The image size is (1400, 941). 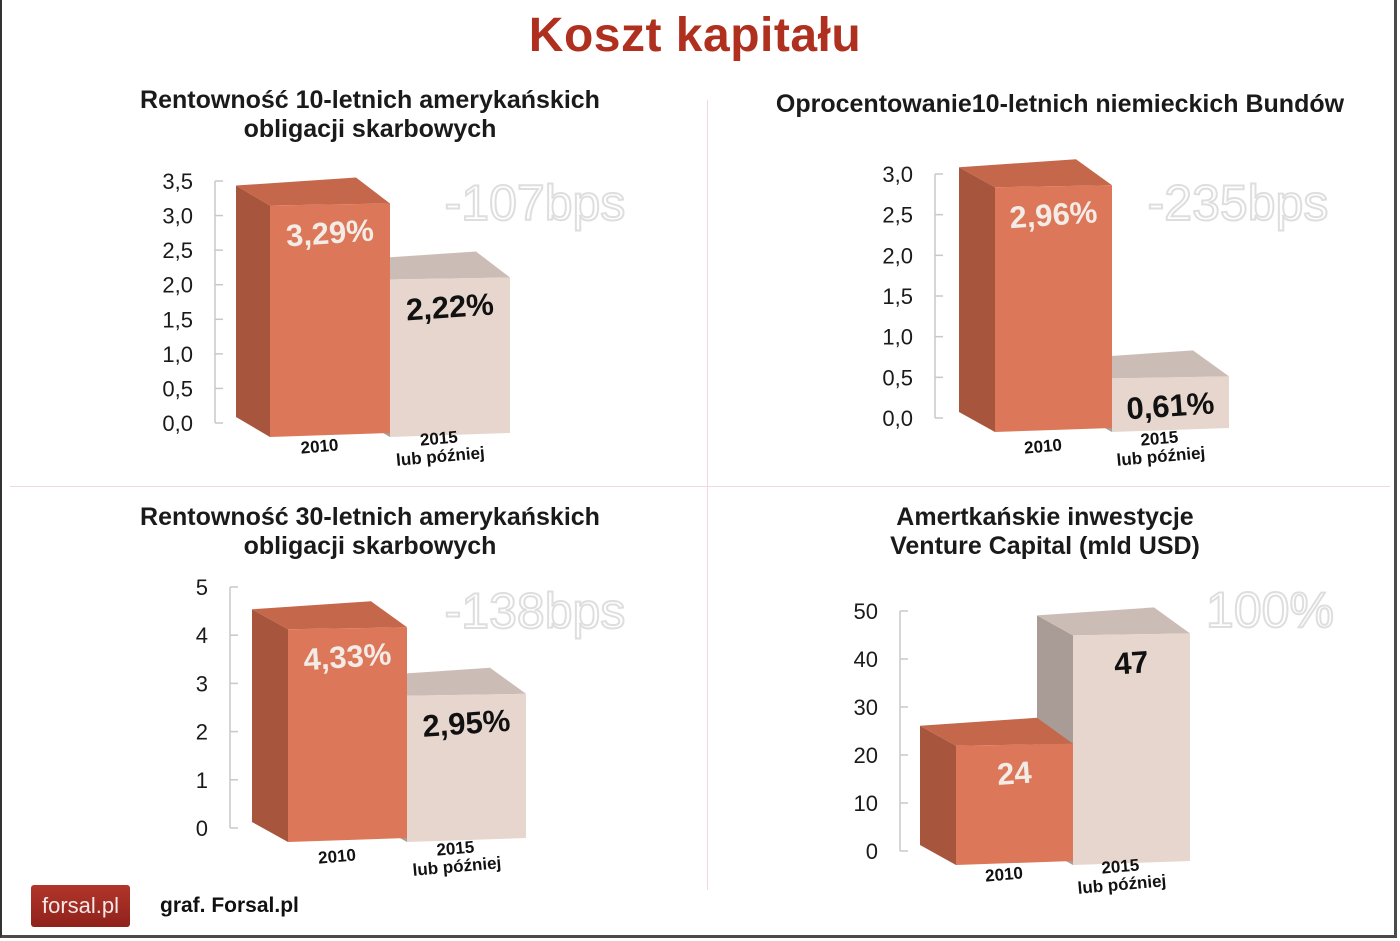 I want to click on y-tick-label: 40, so click(x=866, y=659).